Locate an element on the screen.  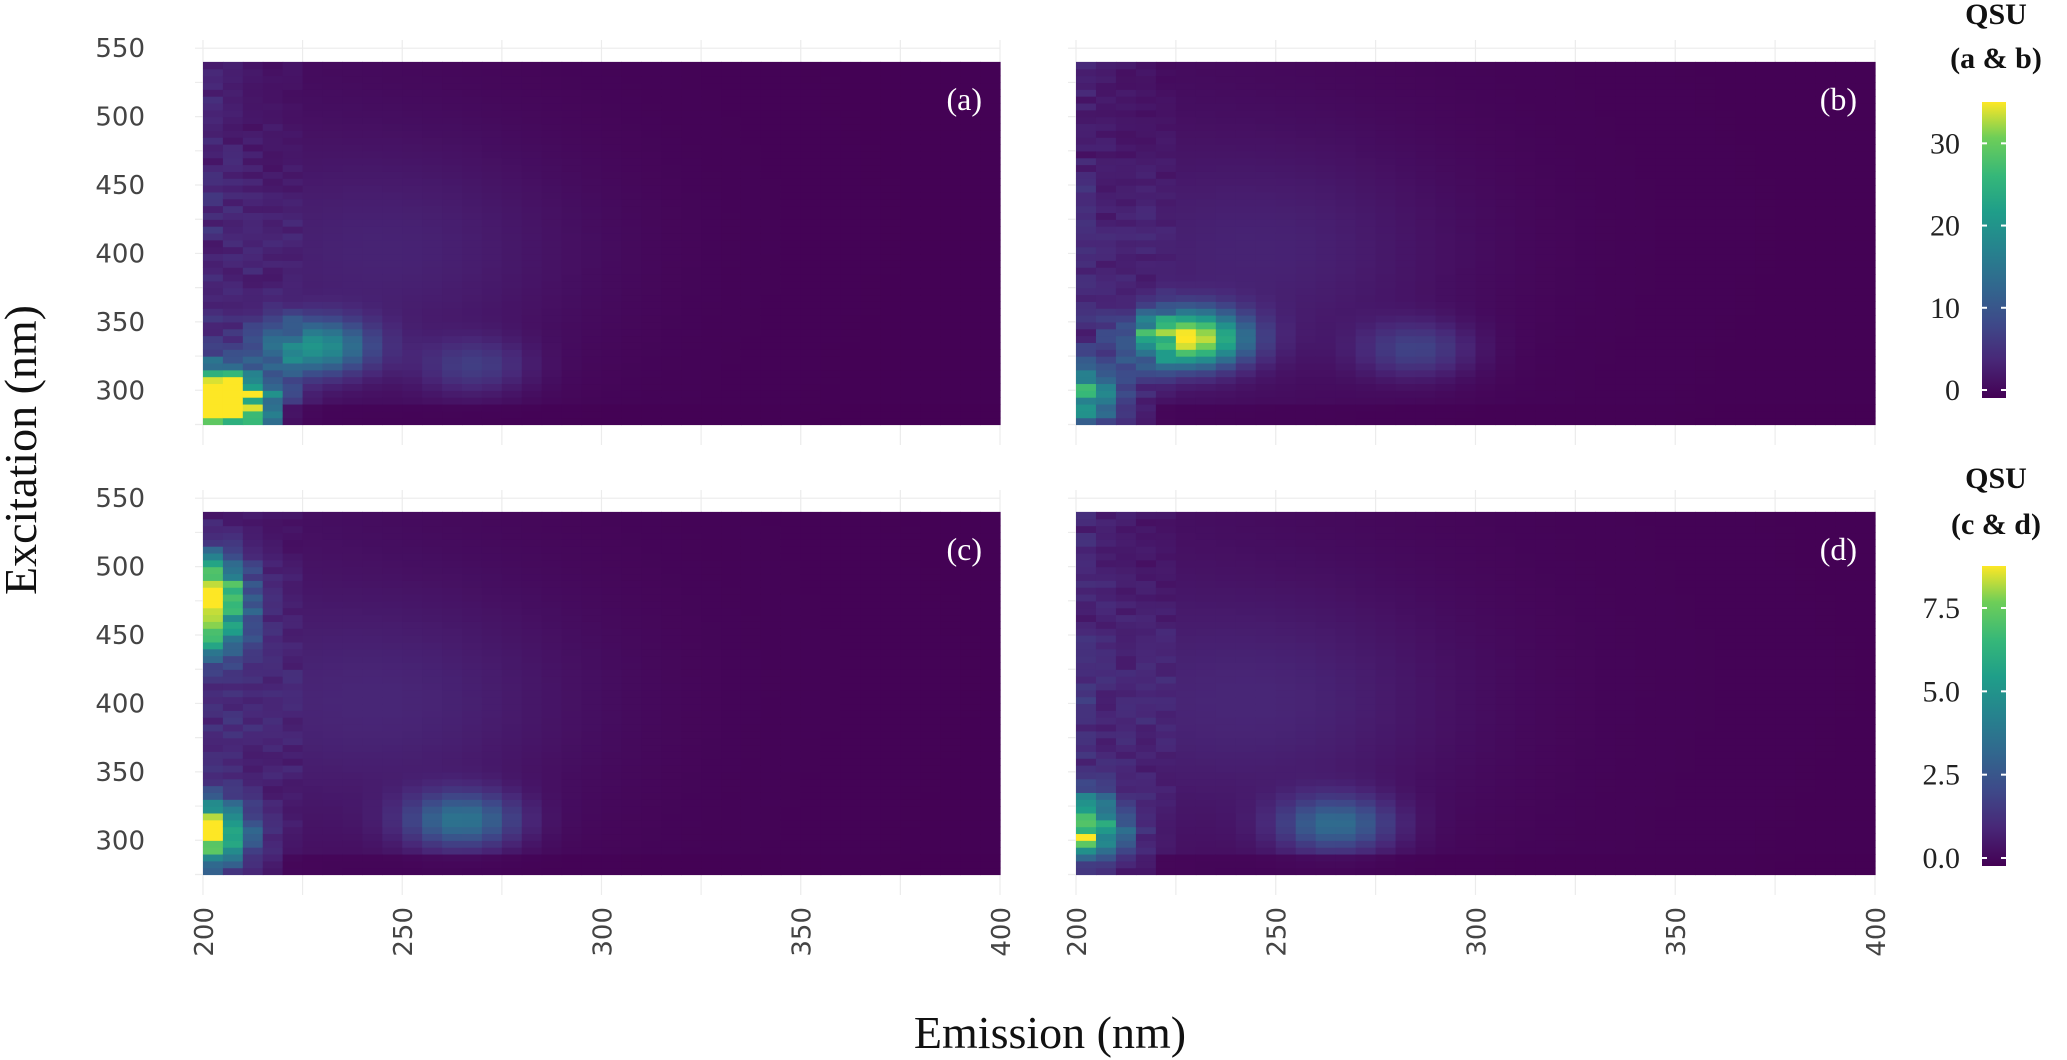
panel-label: (d) is located at coordinates (1838, 549).